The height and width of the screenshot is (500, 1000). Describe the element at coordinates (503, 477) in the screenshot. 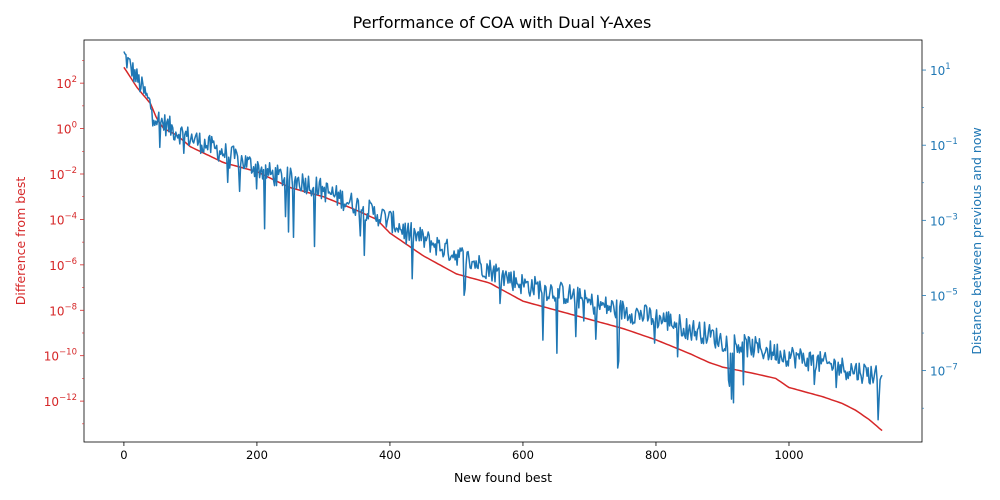

I see `x-axis-label: New found best` at that location.